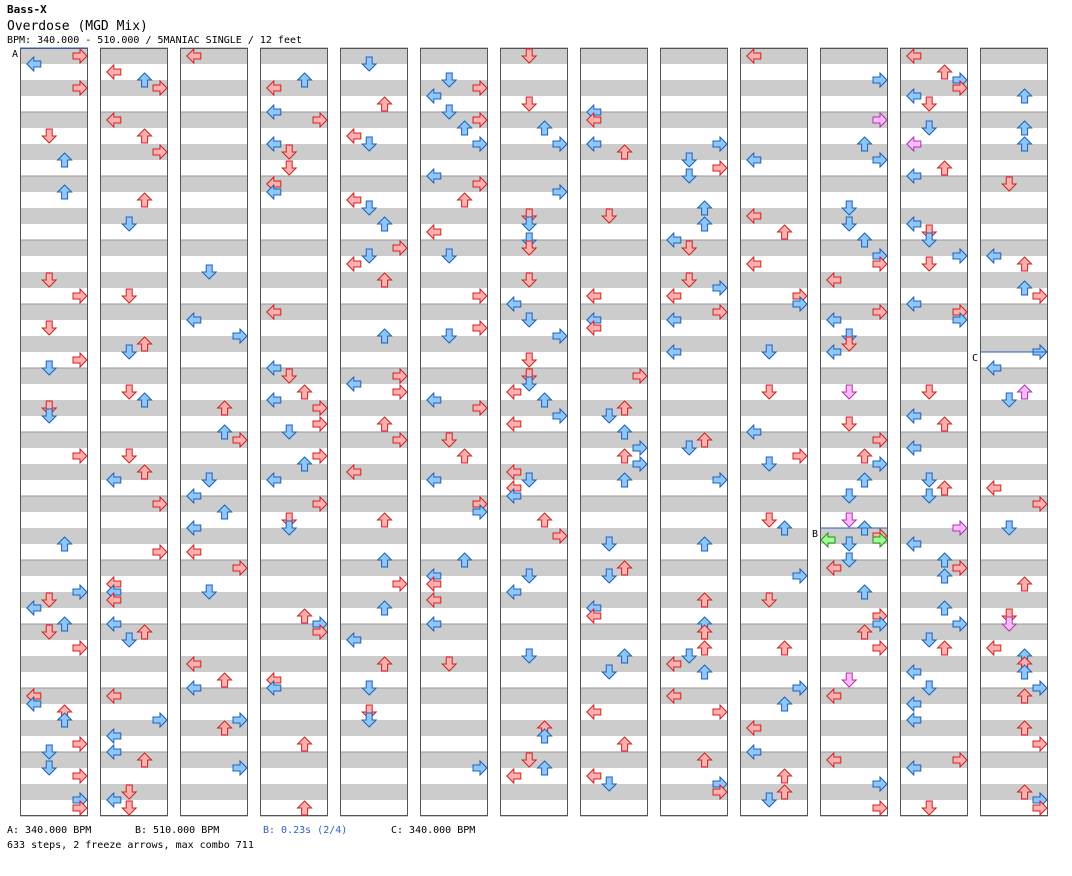 Image resolution: width=1072 pixels, height=876 pixels. I want to click on bpm-marker-label: C, so click(975, 358).